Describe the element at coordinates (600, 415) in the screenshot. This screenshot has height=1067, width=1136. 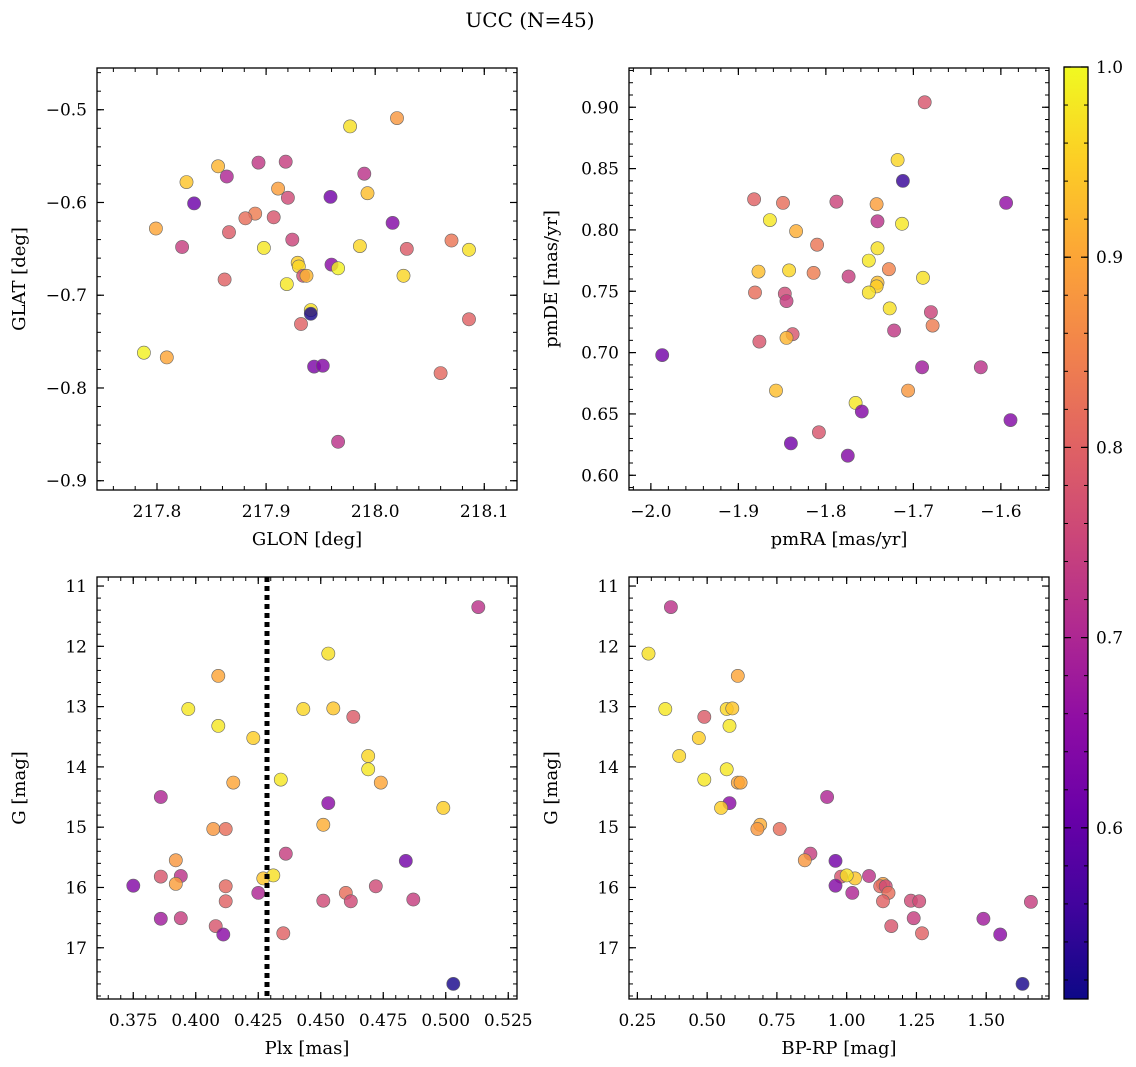
I see `y-tick-label: 0.65` at that location.